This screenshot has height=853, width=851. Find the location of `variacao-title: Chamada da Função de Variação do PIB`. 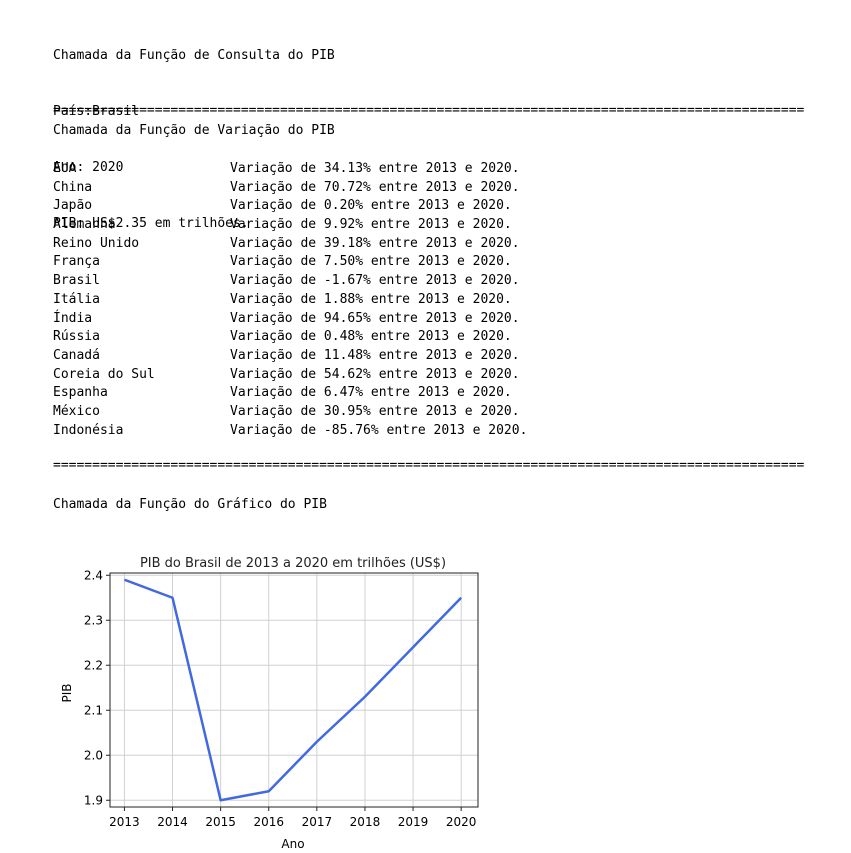

variacao-title: Chamada da Função de Variação do PIB is located at coordinates (194, 130).